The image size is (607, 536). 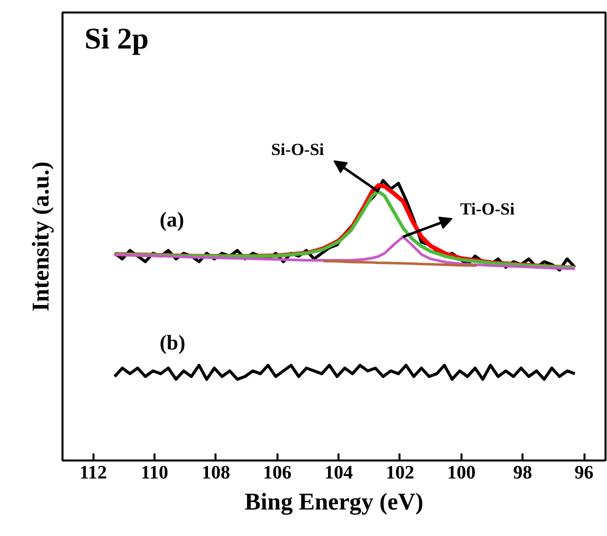 What do you see at coordinates (277, 473) in the screenshot?
I see `x-tick-label: 106` at bounding box center [277, 473].